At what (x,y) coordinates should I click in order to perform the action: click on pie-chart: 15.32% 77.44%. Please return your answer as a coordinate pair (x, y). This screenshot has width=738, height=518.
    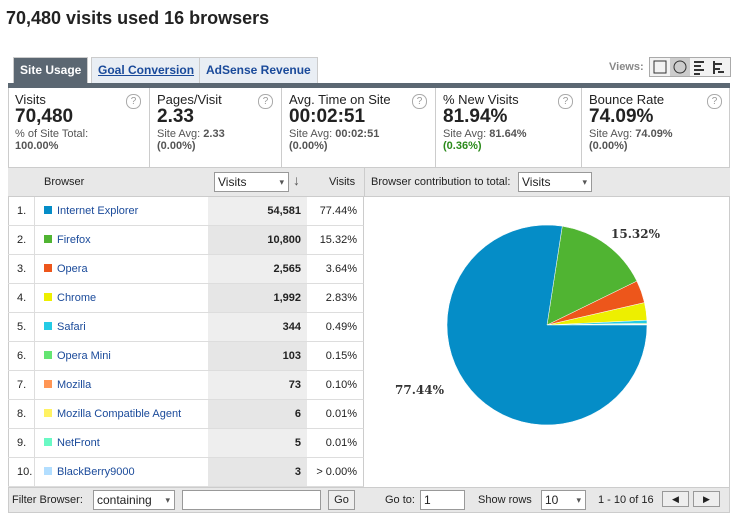
    Looking at the image, I should click on (528, 325).